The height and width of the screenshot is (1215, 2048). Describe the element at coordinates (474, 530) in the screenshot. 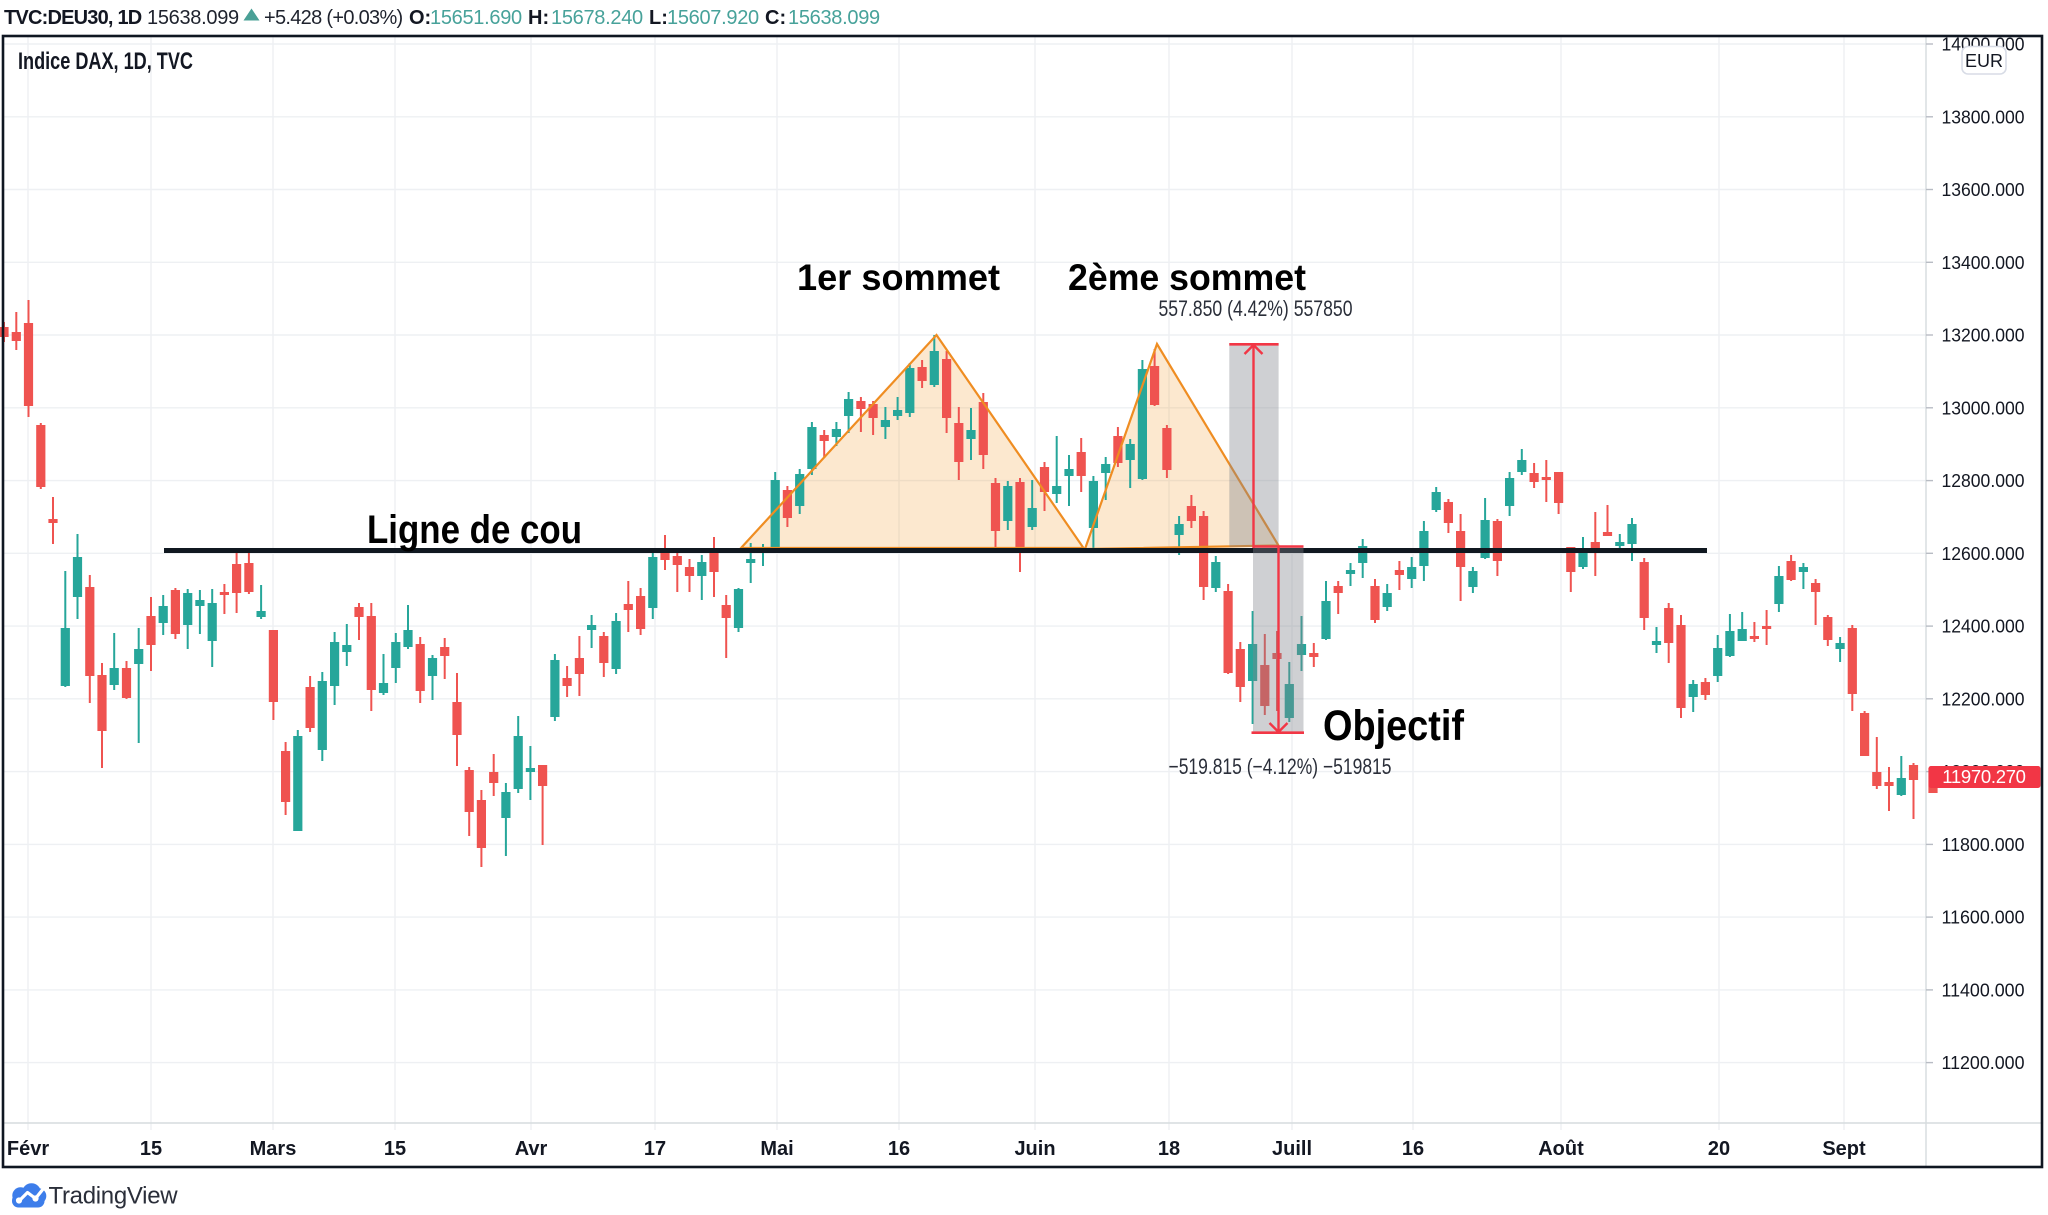

I see `svg-text: Ligne de cou` at that location.